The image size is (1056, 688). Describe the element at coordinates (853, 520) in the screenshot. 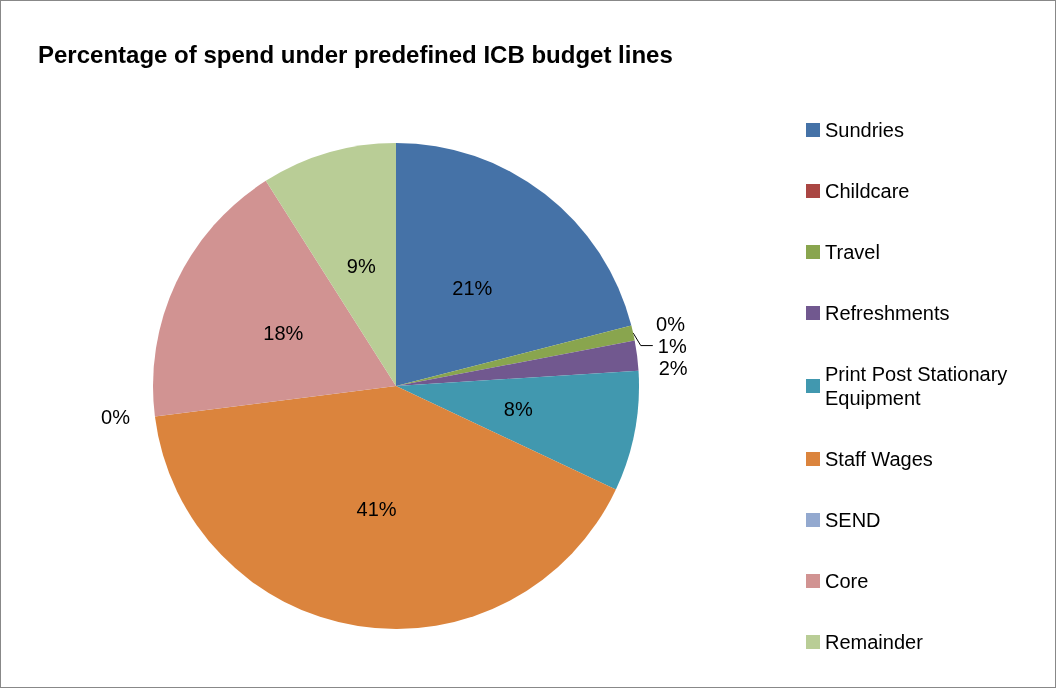

I see `legend-label: SEND` at that location.